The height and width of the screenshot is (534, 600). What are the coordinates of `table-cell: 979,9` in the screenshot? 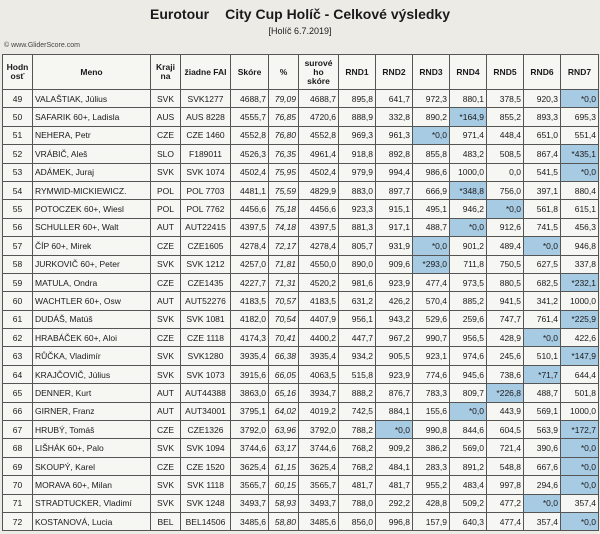 It's located at (357, 172).